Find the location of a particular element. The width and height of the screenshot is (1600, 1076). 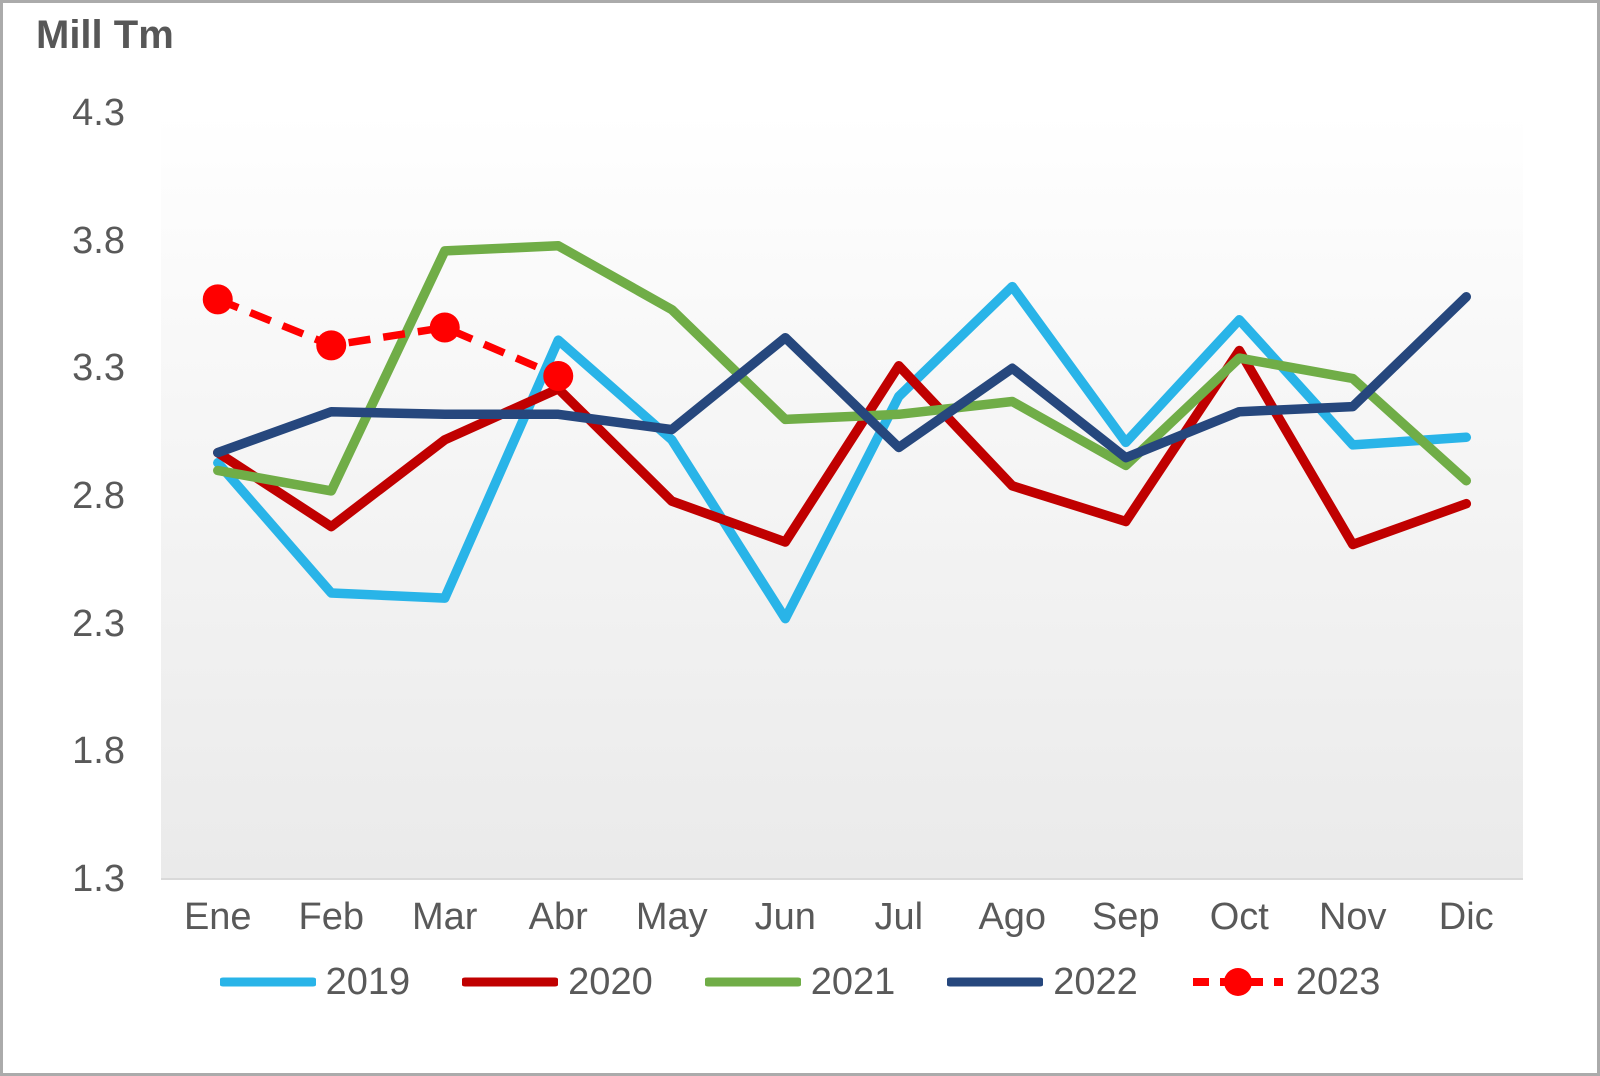

x-tick-label: Sep is located at coordinates (1125, 917).